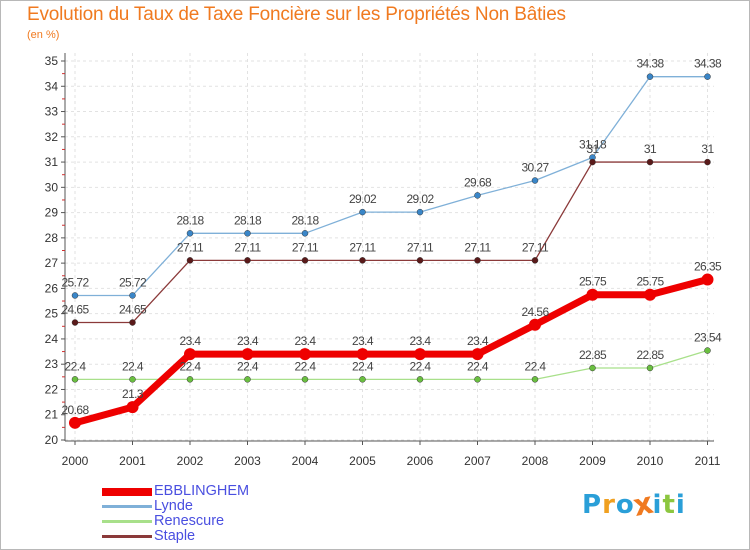 This screenshot has height=550, width=750. What do you see at coordinates (305, 461) in the screenshot?
I see `x-tick-label: 2004` at bounding box center [305, 461].